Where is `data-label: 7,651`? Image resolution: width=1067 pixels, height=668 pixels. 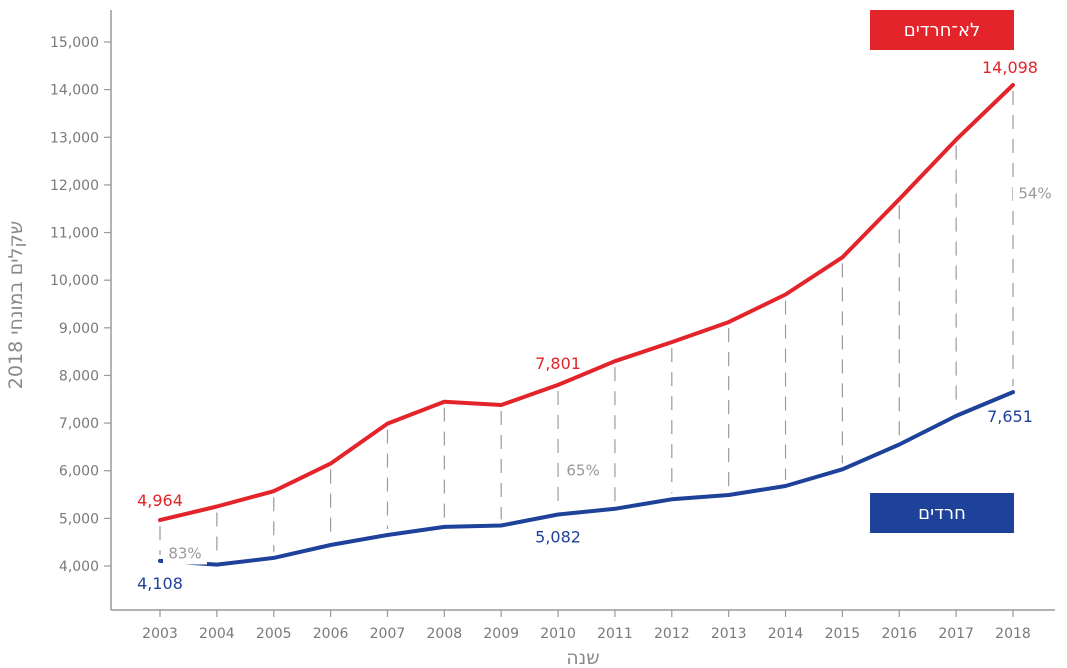
data-label: 7,651 is located at coordinates (1010, 416).